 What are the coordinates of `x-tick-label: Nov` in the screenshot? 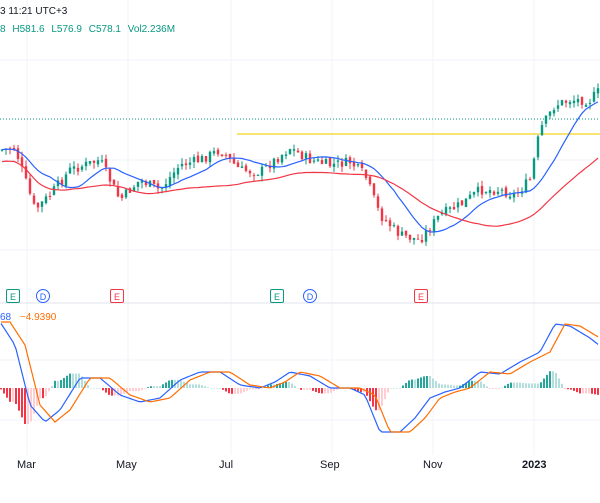 It's located at (433, 465).